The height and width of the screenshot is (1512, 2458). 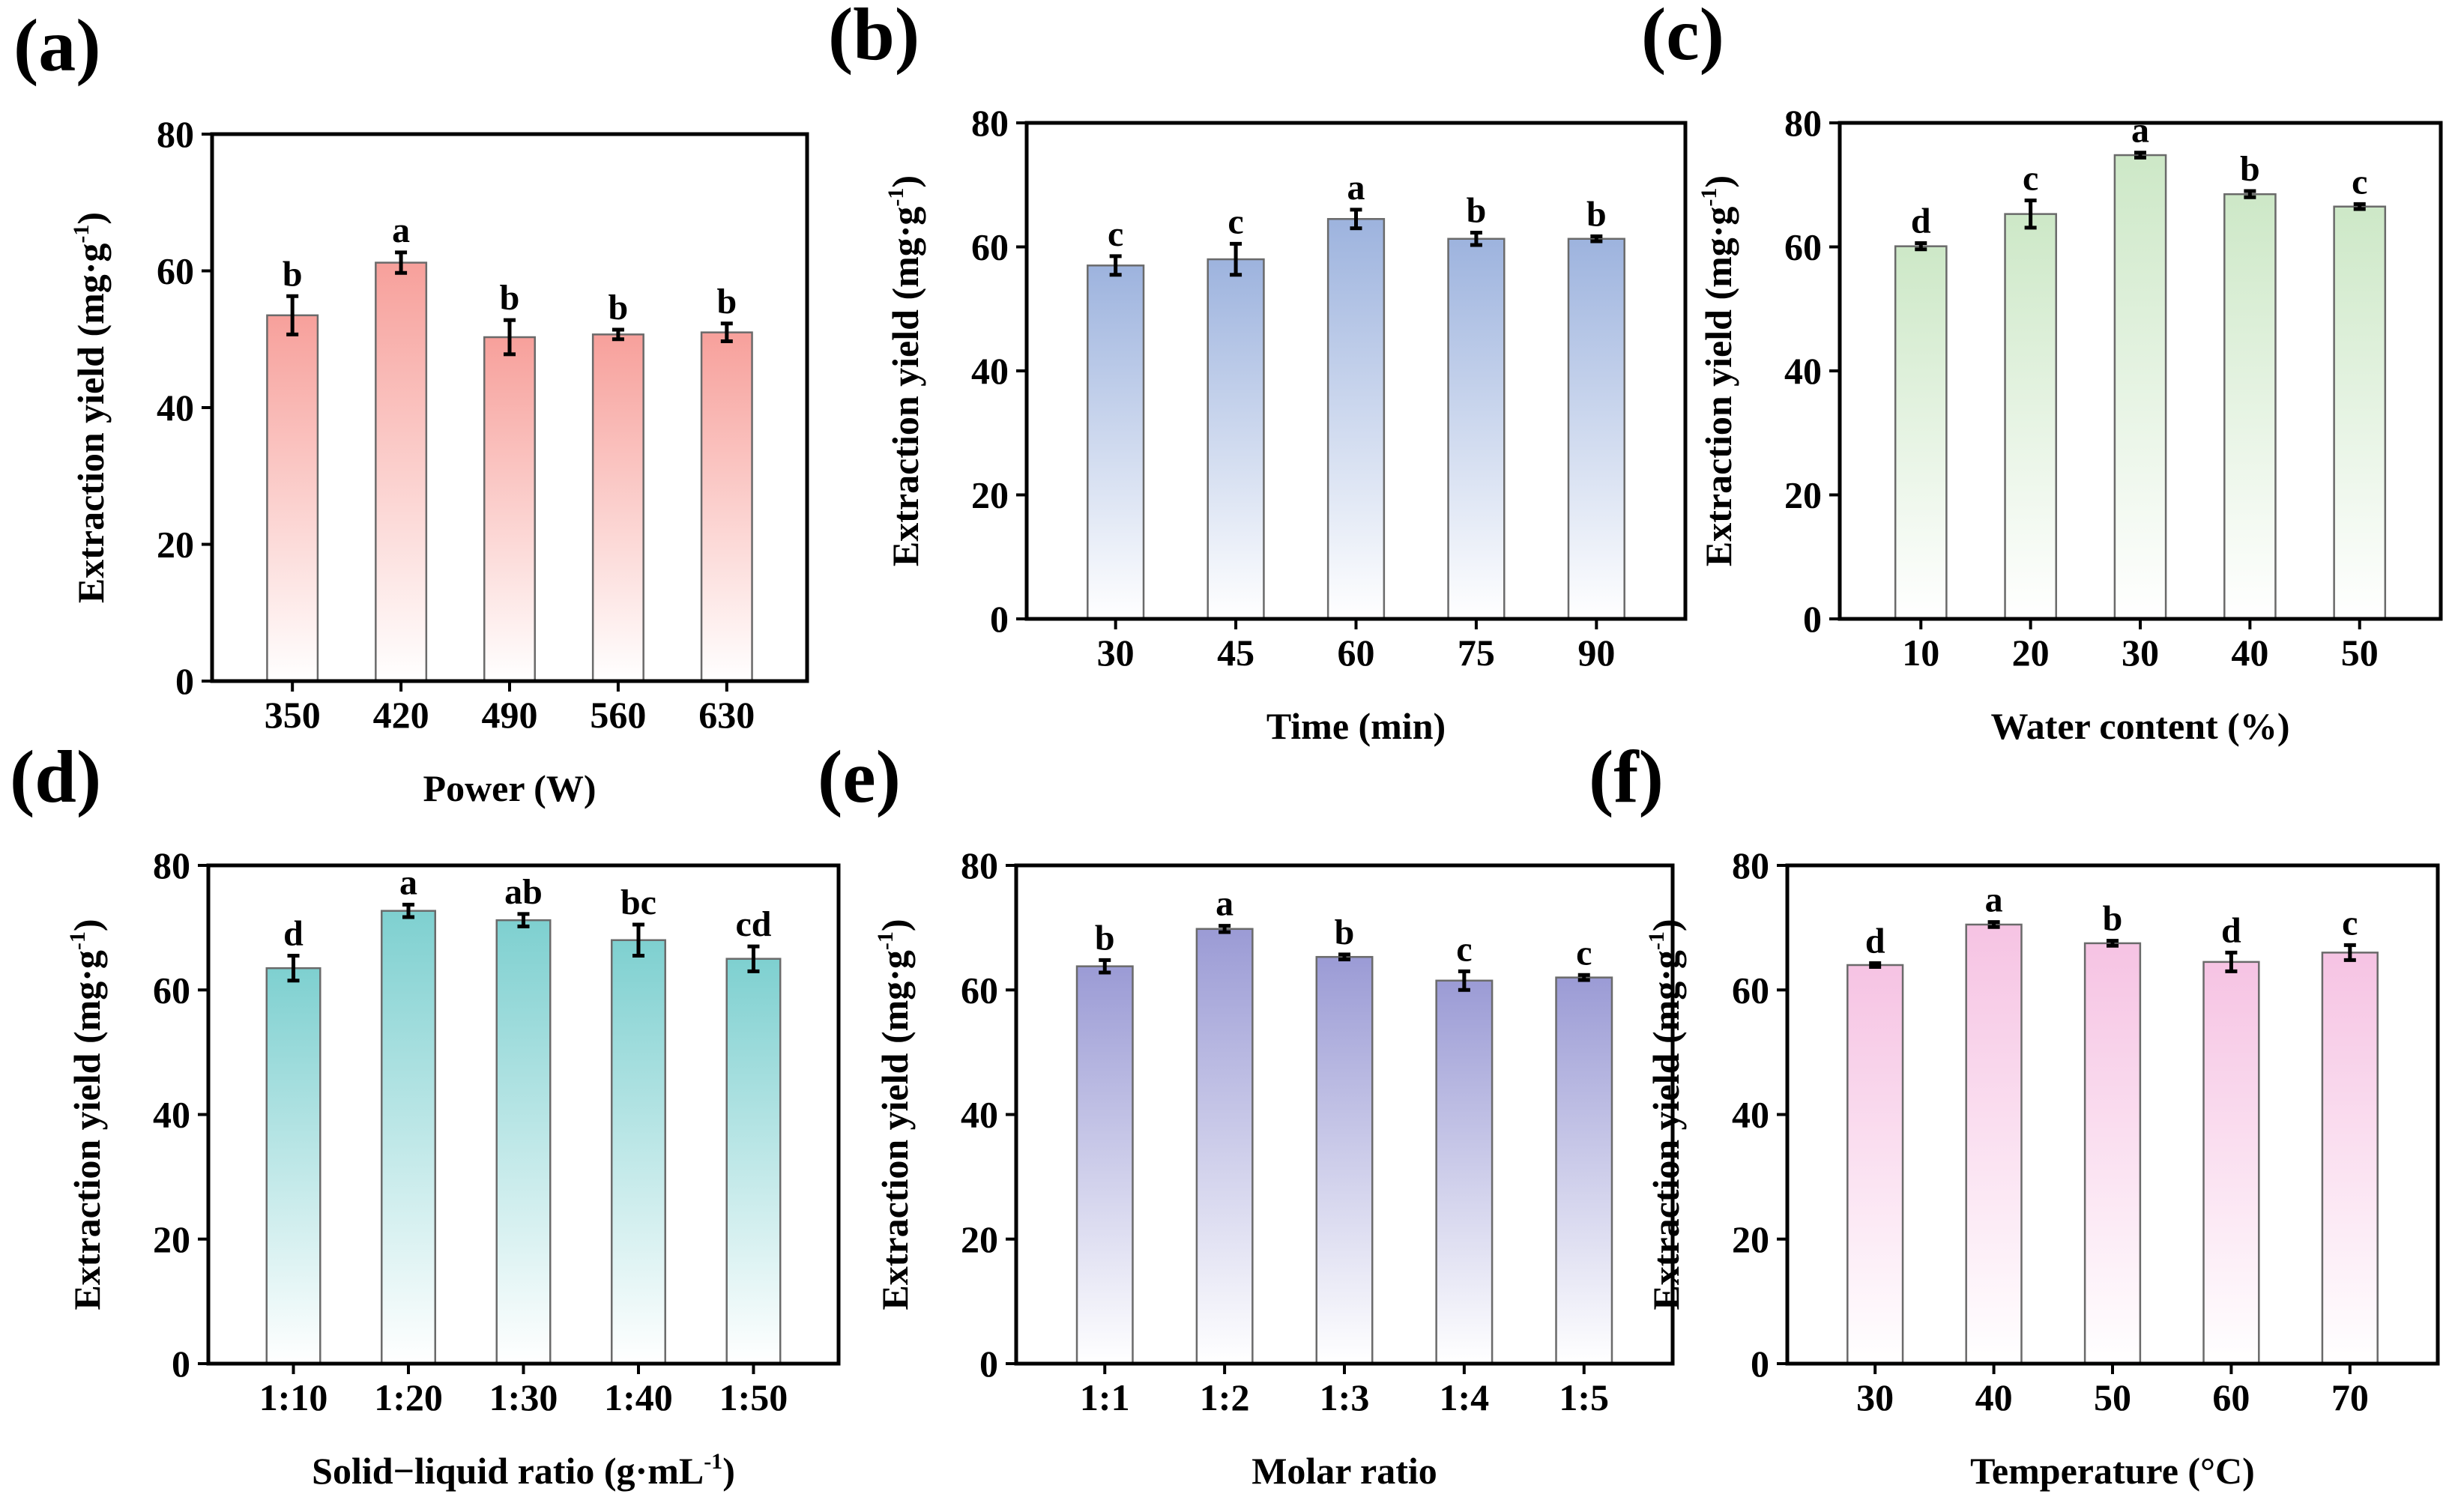 What do you see at coordinates (1920, 653) in the screenshot?
I see `x-tick-label: 10` at bounding box center [1920, 653].